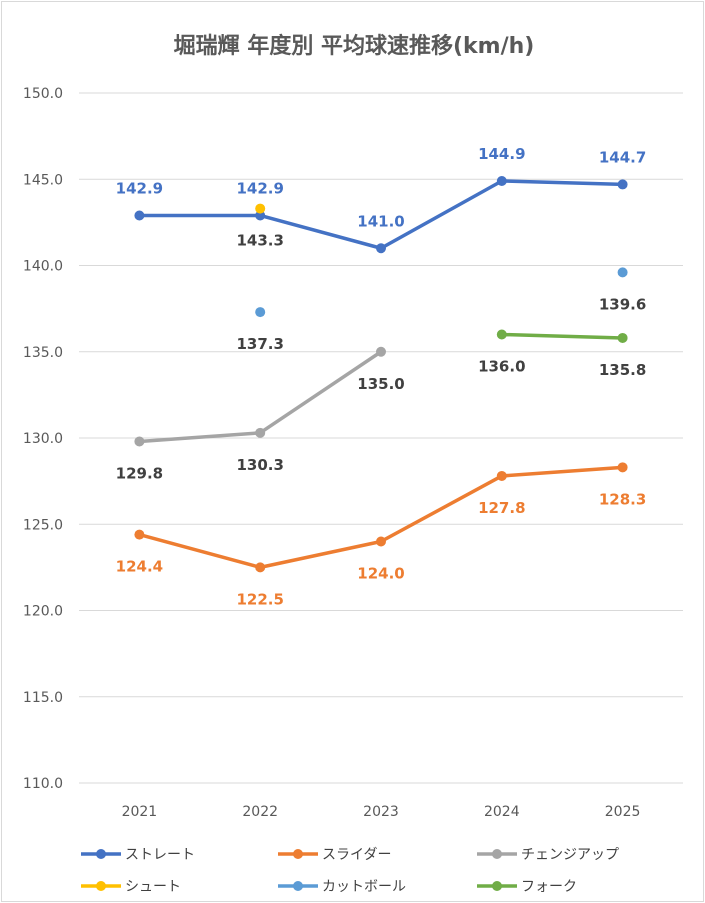  I want to click on y-tick-label: 120.0, so click(43, 612).